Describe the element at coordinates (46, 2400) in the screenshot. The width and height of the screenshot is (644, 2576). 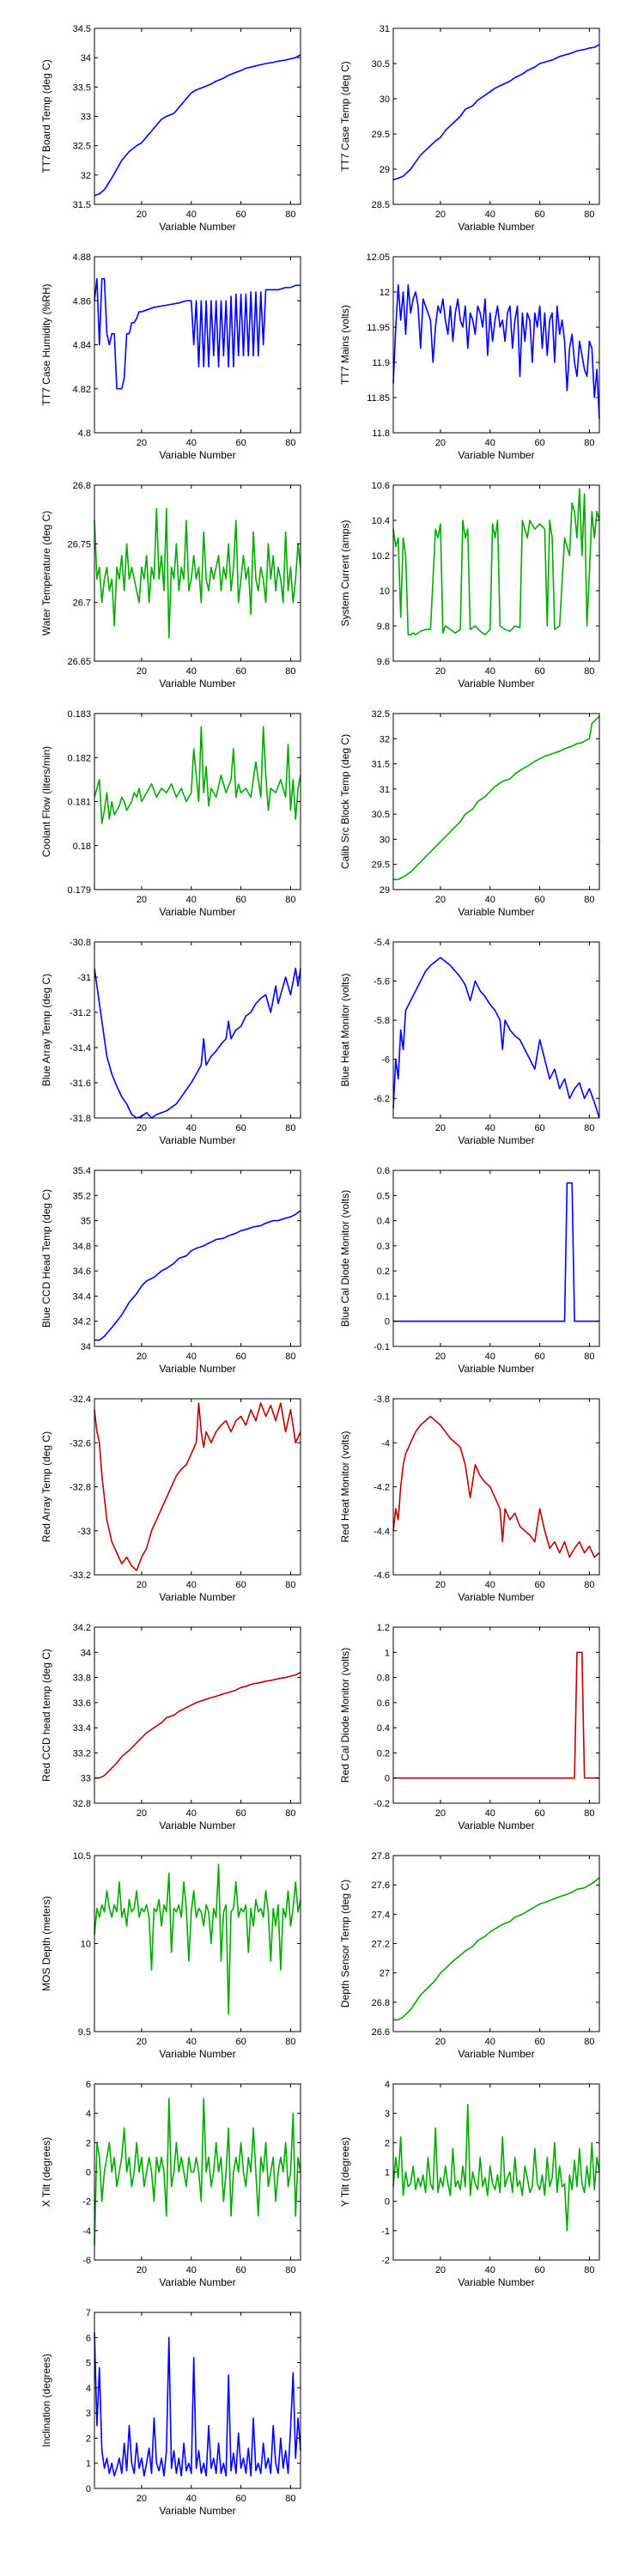
I see `y-axis-label: Inclination (degrees)` at that location.